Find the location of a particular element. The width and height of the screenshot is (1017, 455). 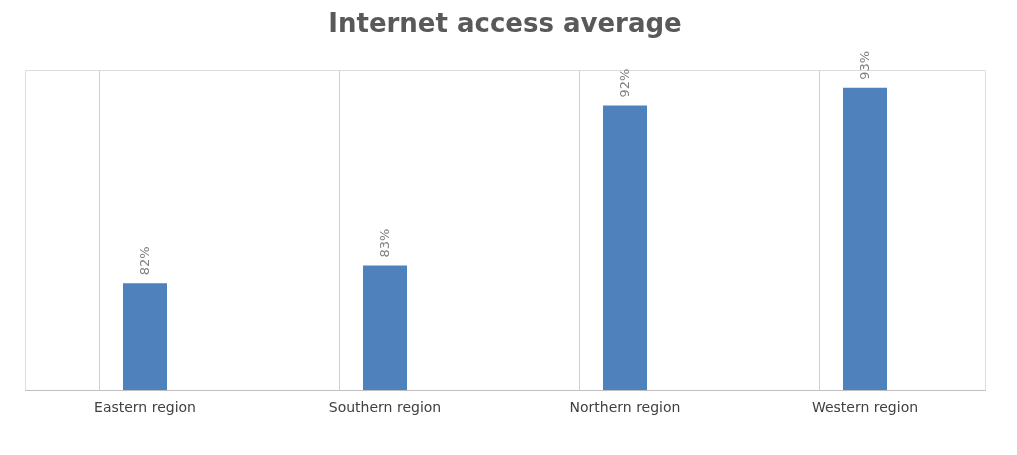

x-tick-label: Northern region is located at coordinates (625, 406).